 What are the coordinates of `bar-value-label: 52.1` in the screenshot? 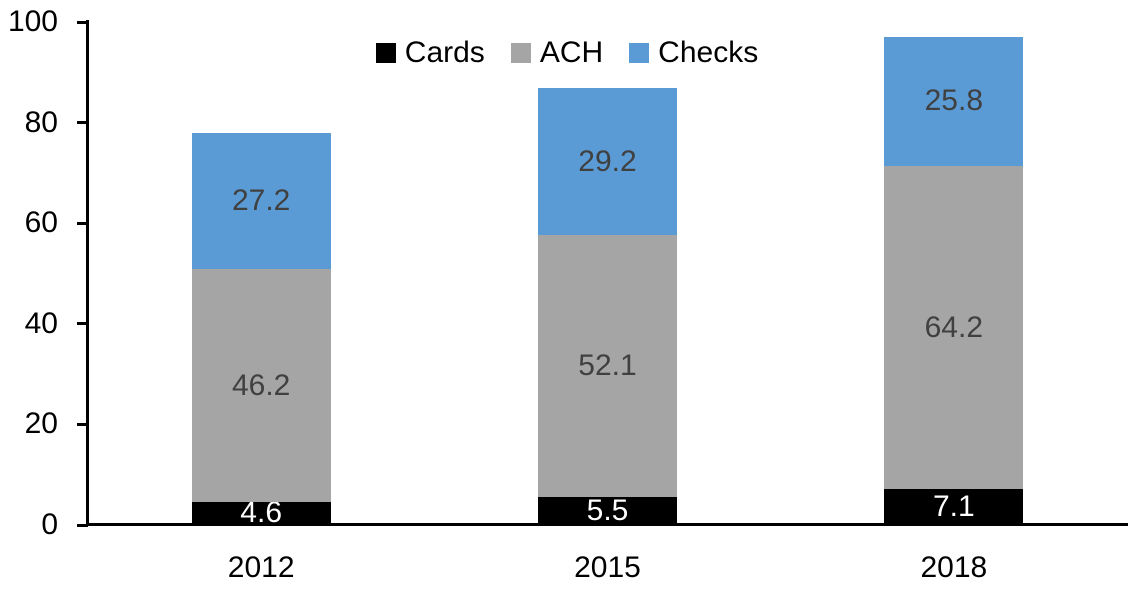 It's located at (607, 366).